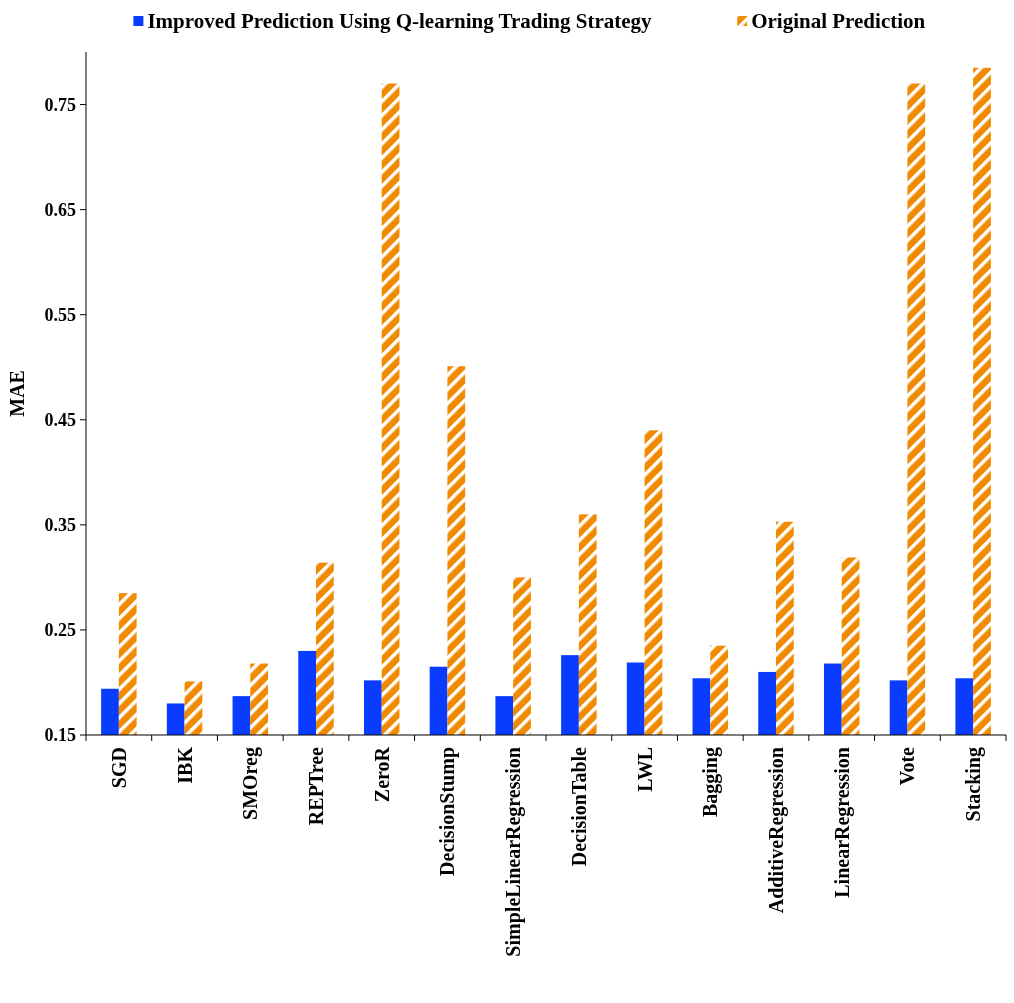 This screenshot has width=1014, height=1003. I want to click on x-tick-label: DecisionTable, so click(578, 806).